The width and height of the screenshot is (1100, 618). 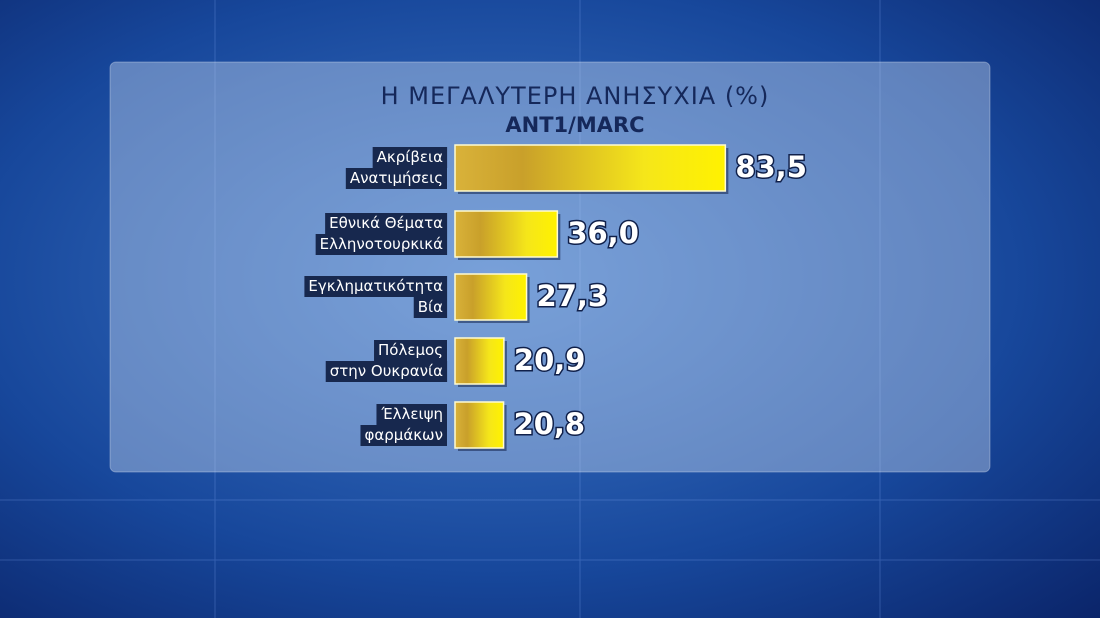 I want to click on category-label: Ανατιμήσεις, so click(x=396, y=178).